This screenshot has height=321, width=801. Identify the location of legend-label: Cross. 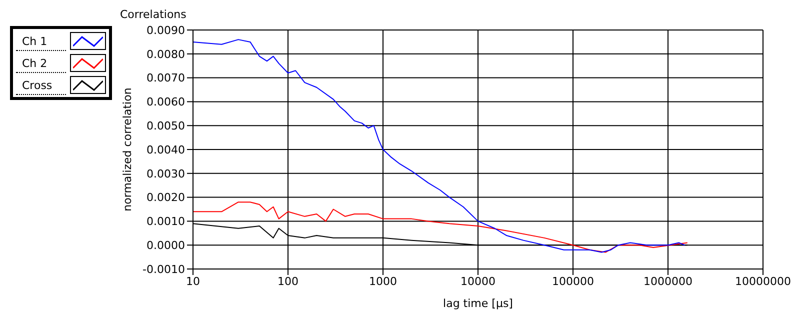
(37, 85).